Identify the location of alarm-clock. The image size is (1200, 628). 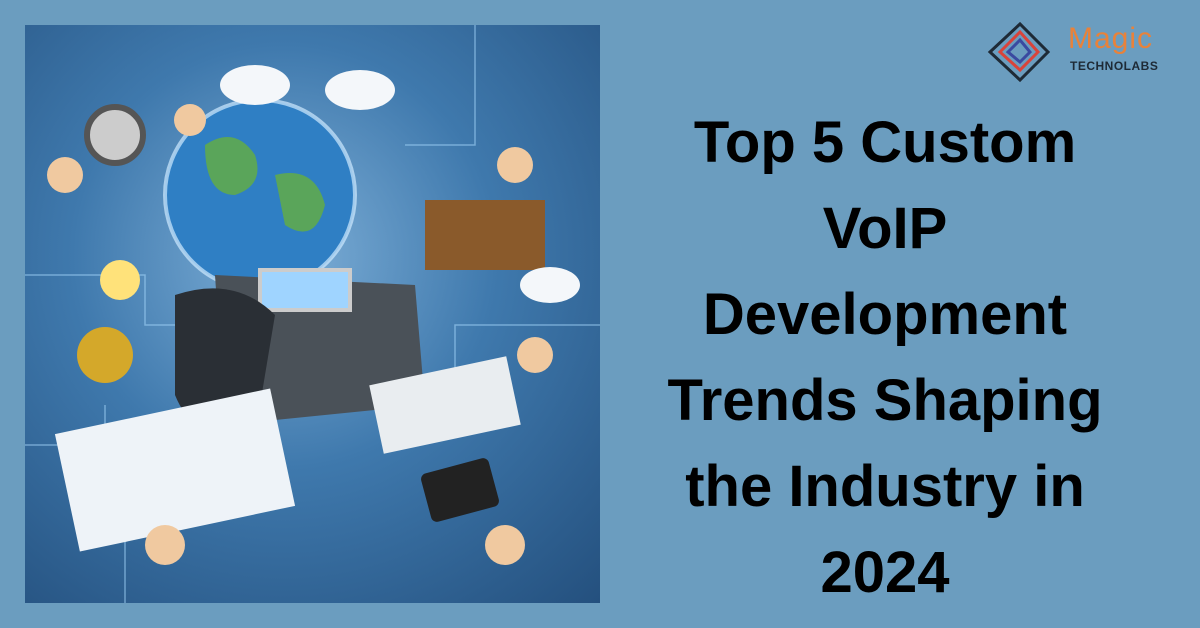
(115, 135).